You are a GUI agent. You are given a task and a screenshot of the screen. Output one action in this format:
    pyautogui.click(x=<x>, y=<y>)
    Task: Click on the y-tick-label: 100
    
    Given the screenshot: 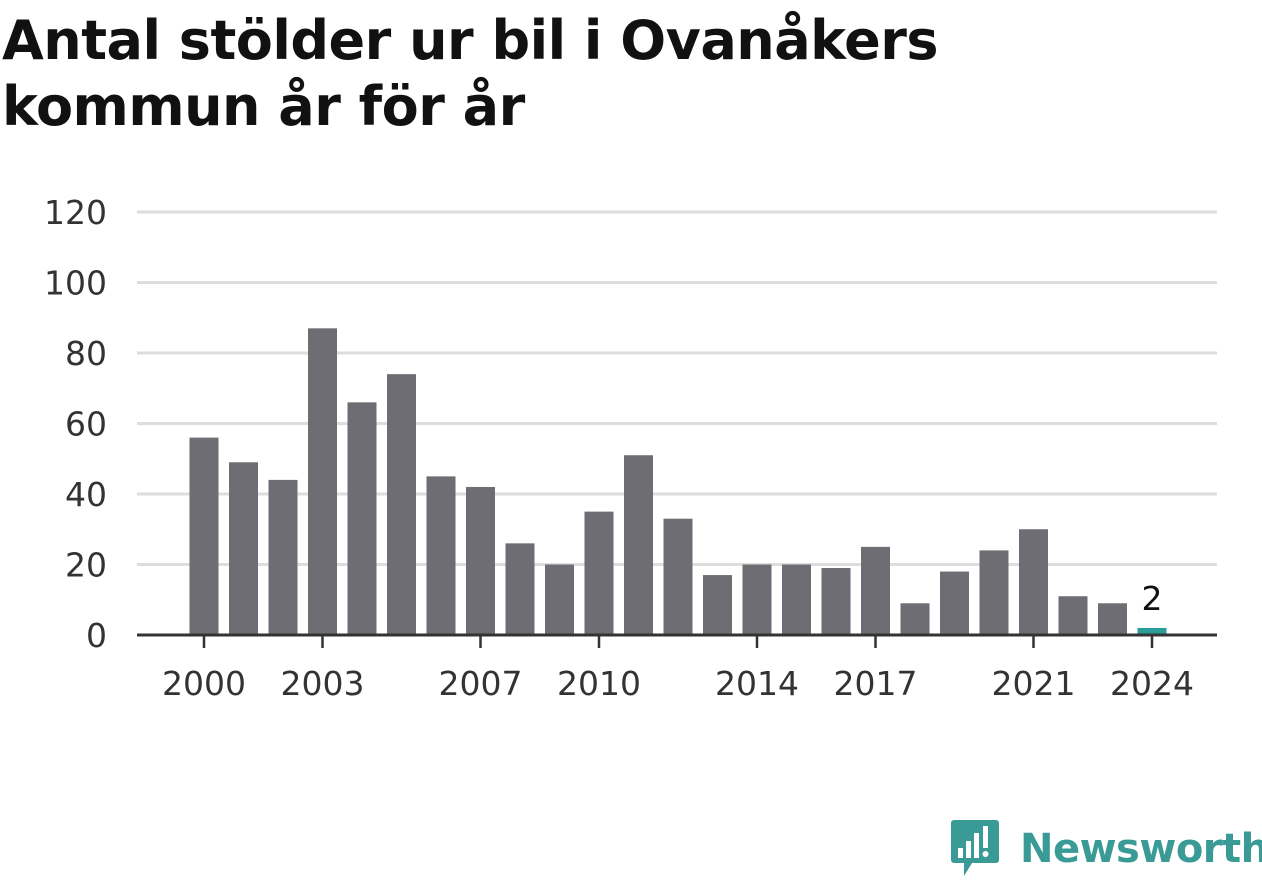 What is the action you would take?
    pyautogui.click(x=75, y=283)
    